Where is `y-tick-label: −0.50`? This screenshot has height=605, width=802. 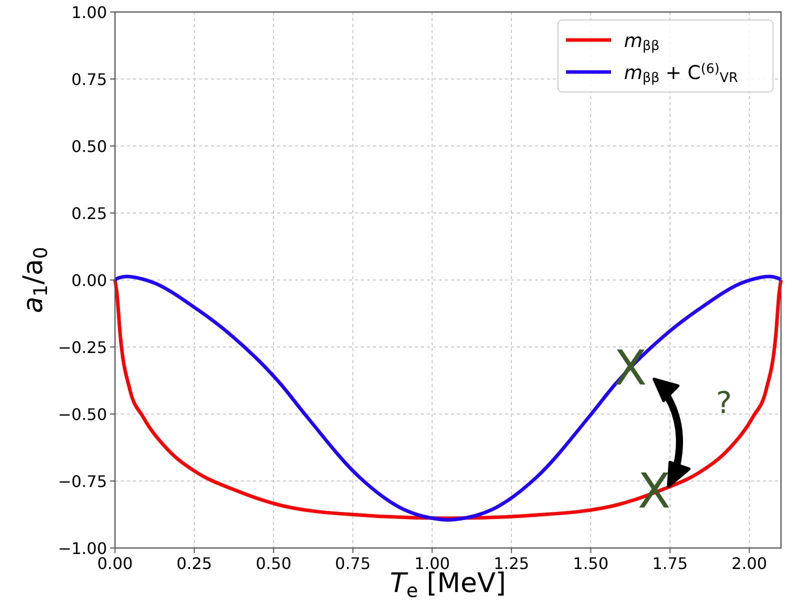 y-tick-label: −0.50 is located at coordinates (82, 414).